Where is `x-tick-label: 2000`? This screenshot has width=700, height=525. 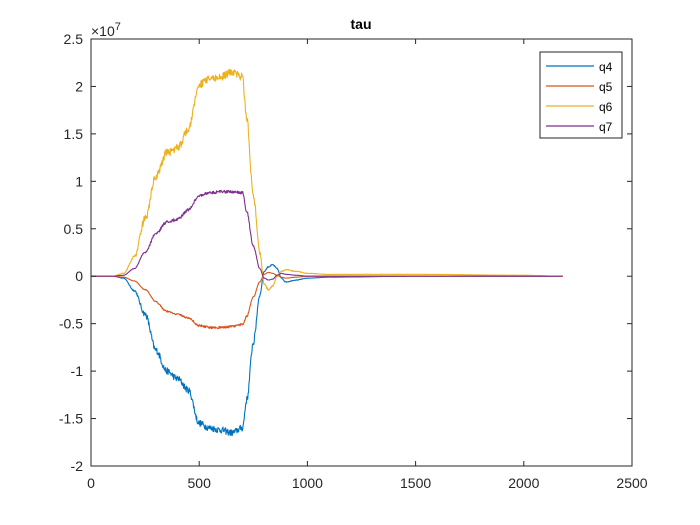 x-tick-label: 2000 is located at coordinates (523, 483).